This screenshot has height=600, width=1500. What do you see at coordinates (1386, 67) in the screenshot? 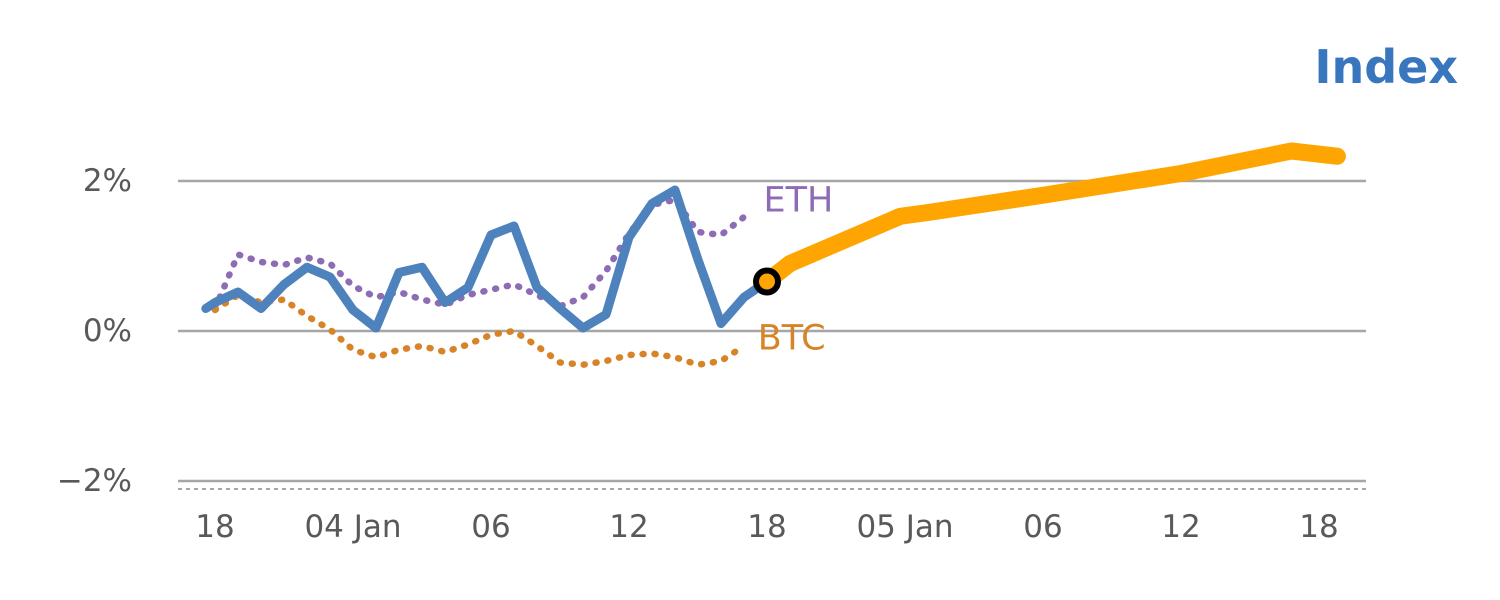
I see `chart-title: Index` at bounding box center [1386, 67].